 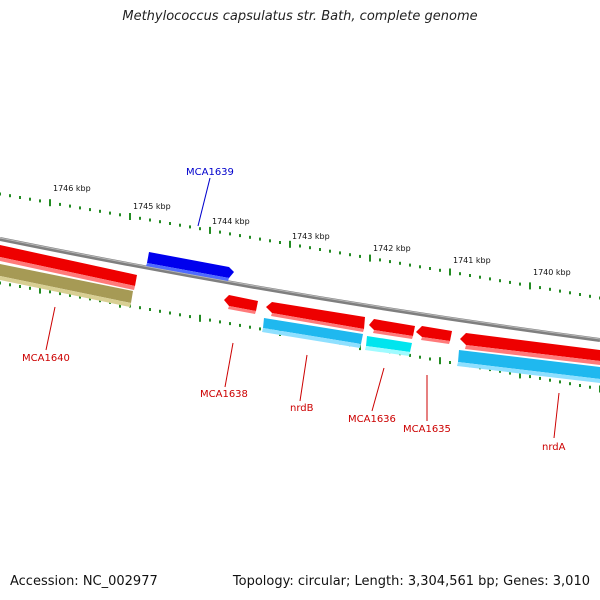 I want to click on feature-label-mca1638: MCA1638, so click(x=224, y=394).